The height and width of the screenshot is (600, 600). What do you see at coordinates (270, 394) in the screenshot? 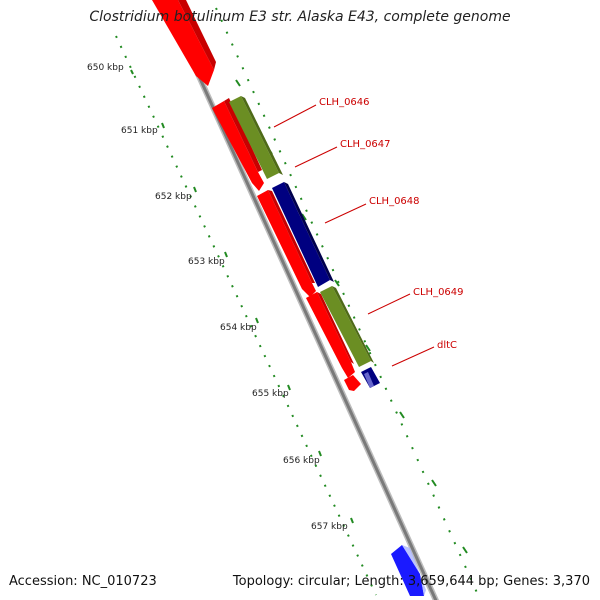
I see `tick-label-655: 655 kbp` at bounding box center [270, 394].